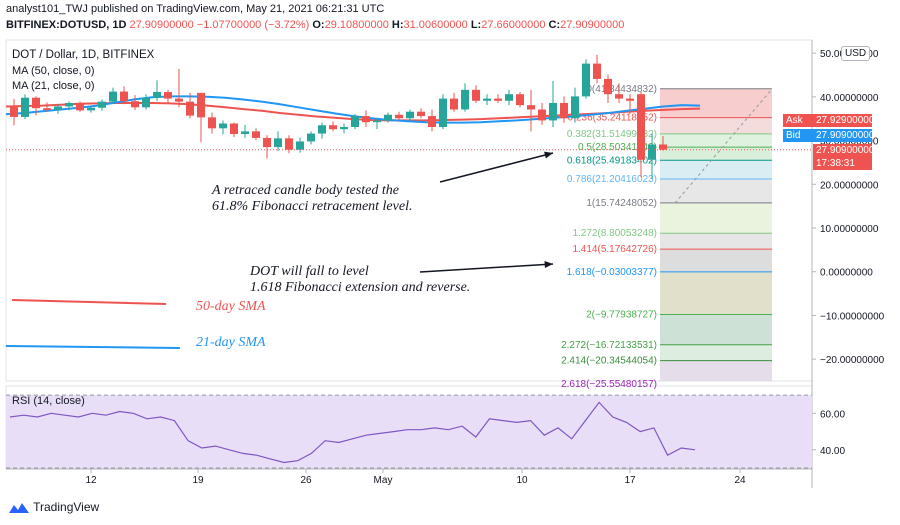 This screenshot has height=525, width=900. Describe the element at coordinates (843, 120) in the screenshot. I see `ask-price-tag: 27.92900000` at that location.